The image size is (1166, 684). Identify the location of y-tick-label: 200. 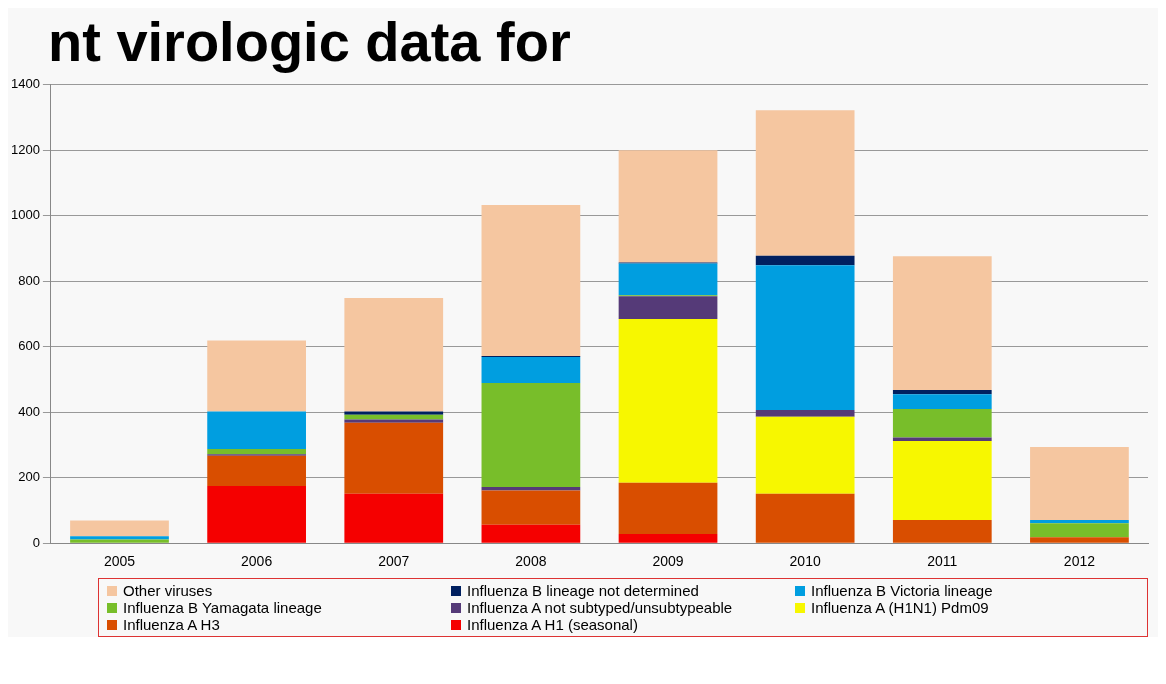
(29, 477).